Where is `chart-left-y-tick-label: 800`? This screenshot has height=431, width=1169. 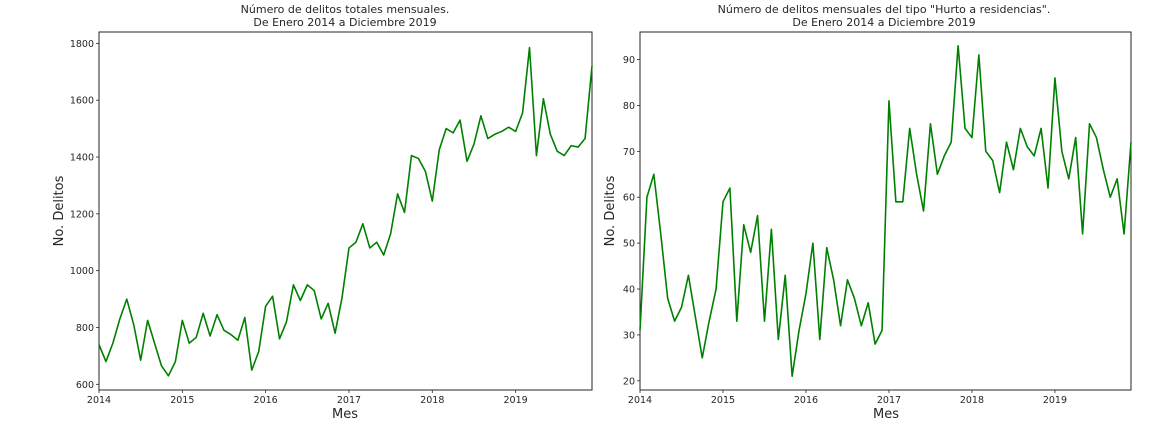 chart-left-y-tick-label: 800 is located at coordinates (85, 328).